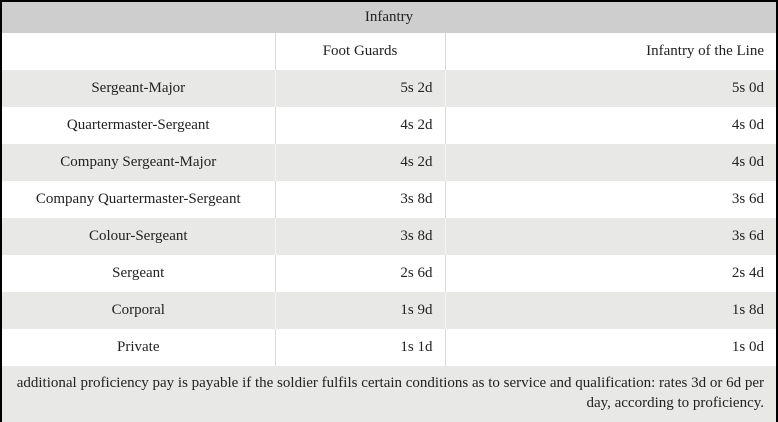 The image size is (778, 422). Describe the element at coordinates (138, 51) in the screenshot. I see `column-header-rank` at that location.